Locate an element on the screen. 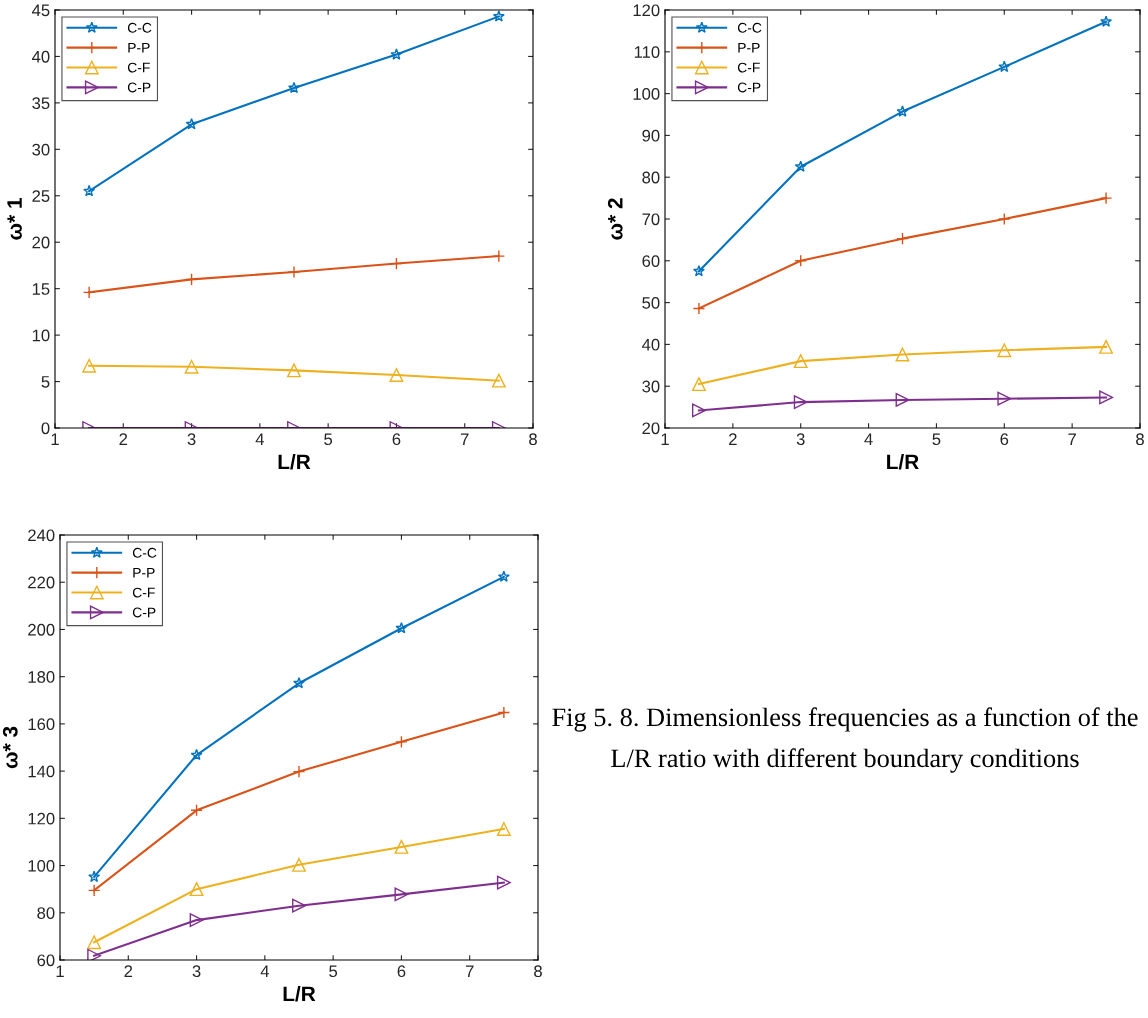 This screenshot has height=1018, width=1148. y-tick-label: 10 is located at coordinates (41, 335).